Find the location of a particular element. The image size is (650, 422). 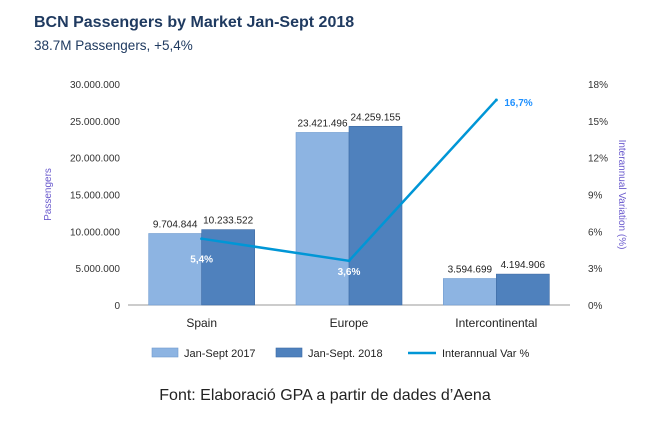

bar-value-label: 3.594.699 is located at coordinates (470, 270).